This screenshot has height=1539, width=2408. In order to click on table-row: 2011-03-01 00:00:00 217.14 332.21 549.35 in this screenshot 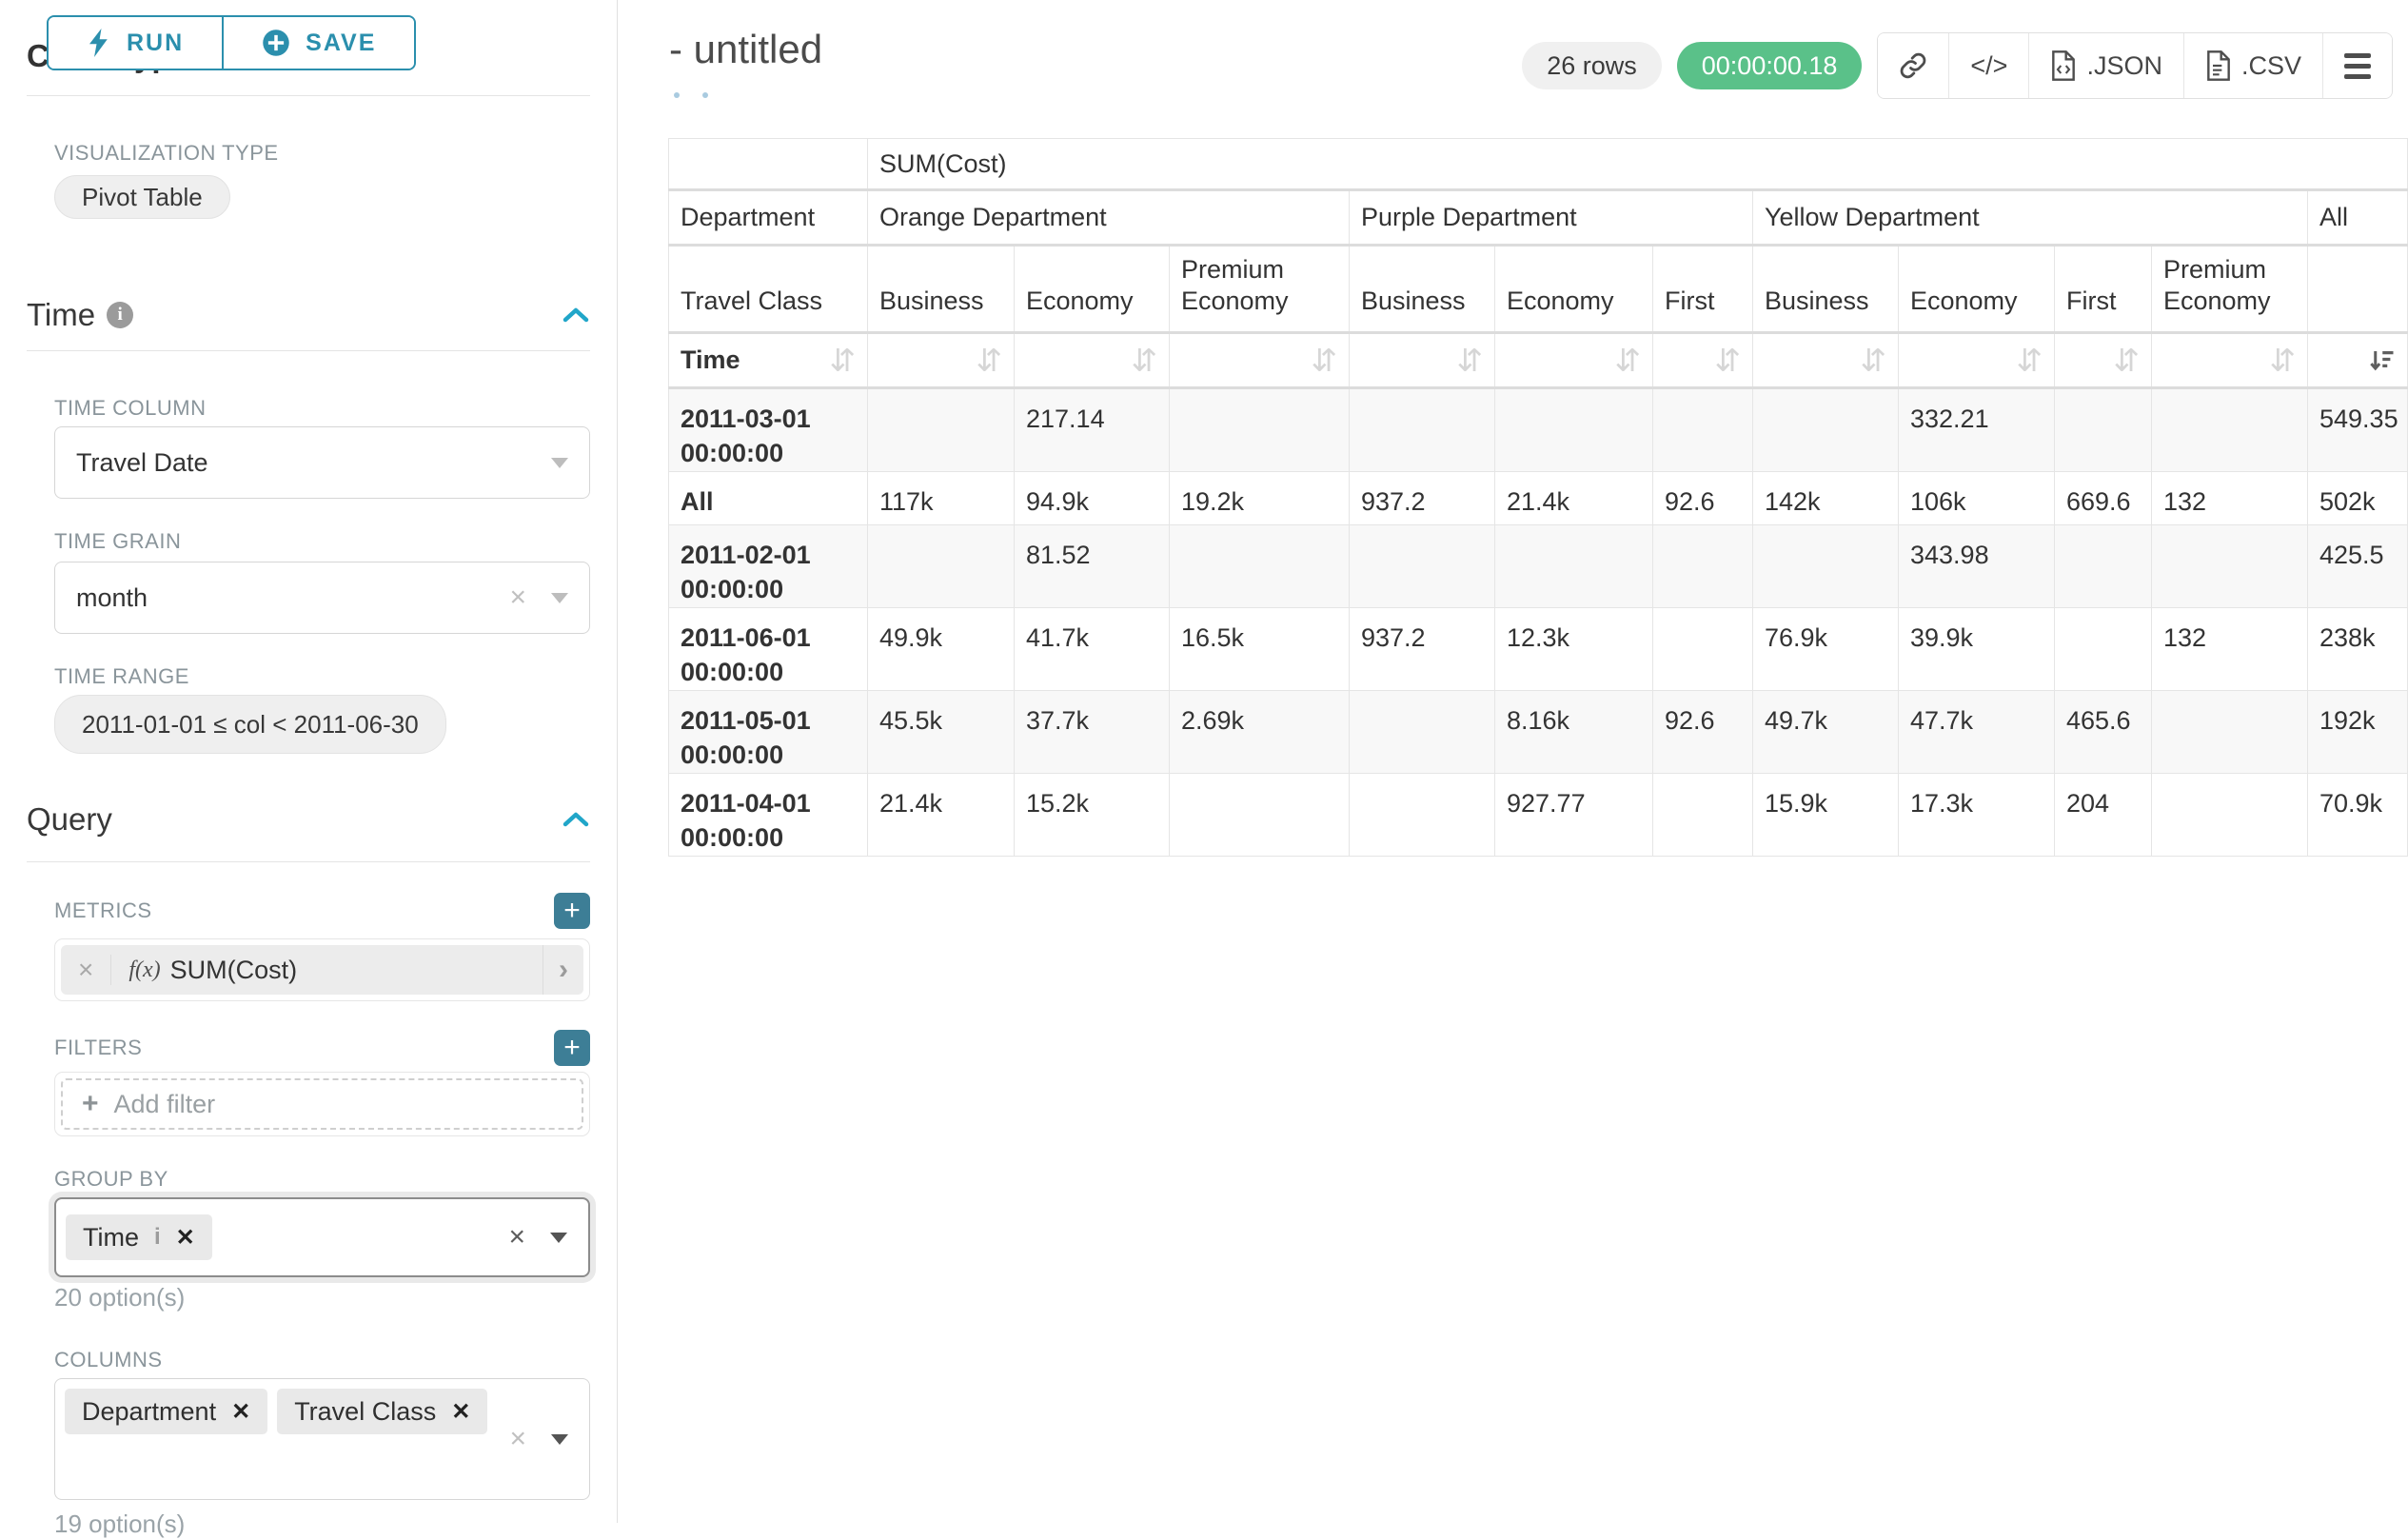, I will do `click(1538, 430)`.